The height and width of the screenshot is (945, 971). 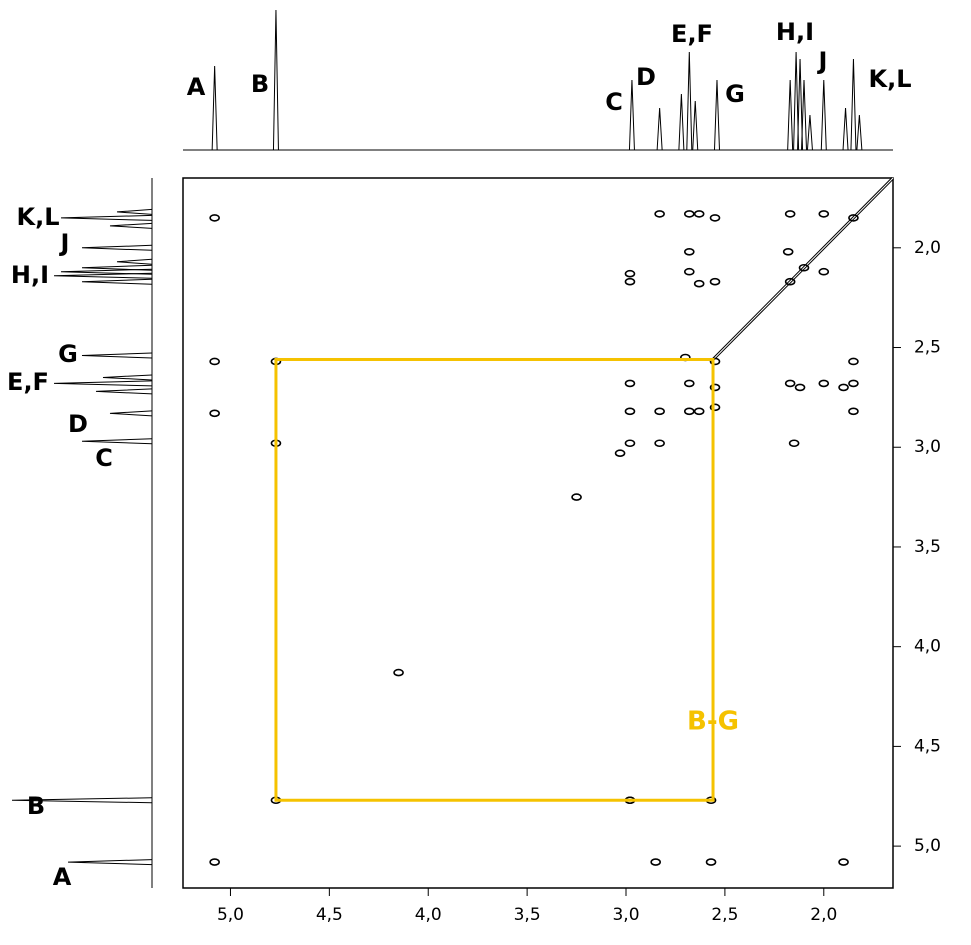 I want to click on y-tick-label: 3,0, so click(x=927, y=447).